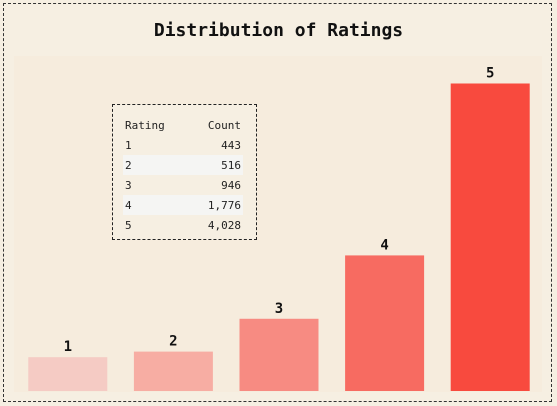 The width and height of the screenshot is (557, 406). What do you see at coordinates (128, 225) in the screenshot?
I see `rating-cell: 5` at bounding box center [128, 225].